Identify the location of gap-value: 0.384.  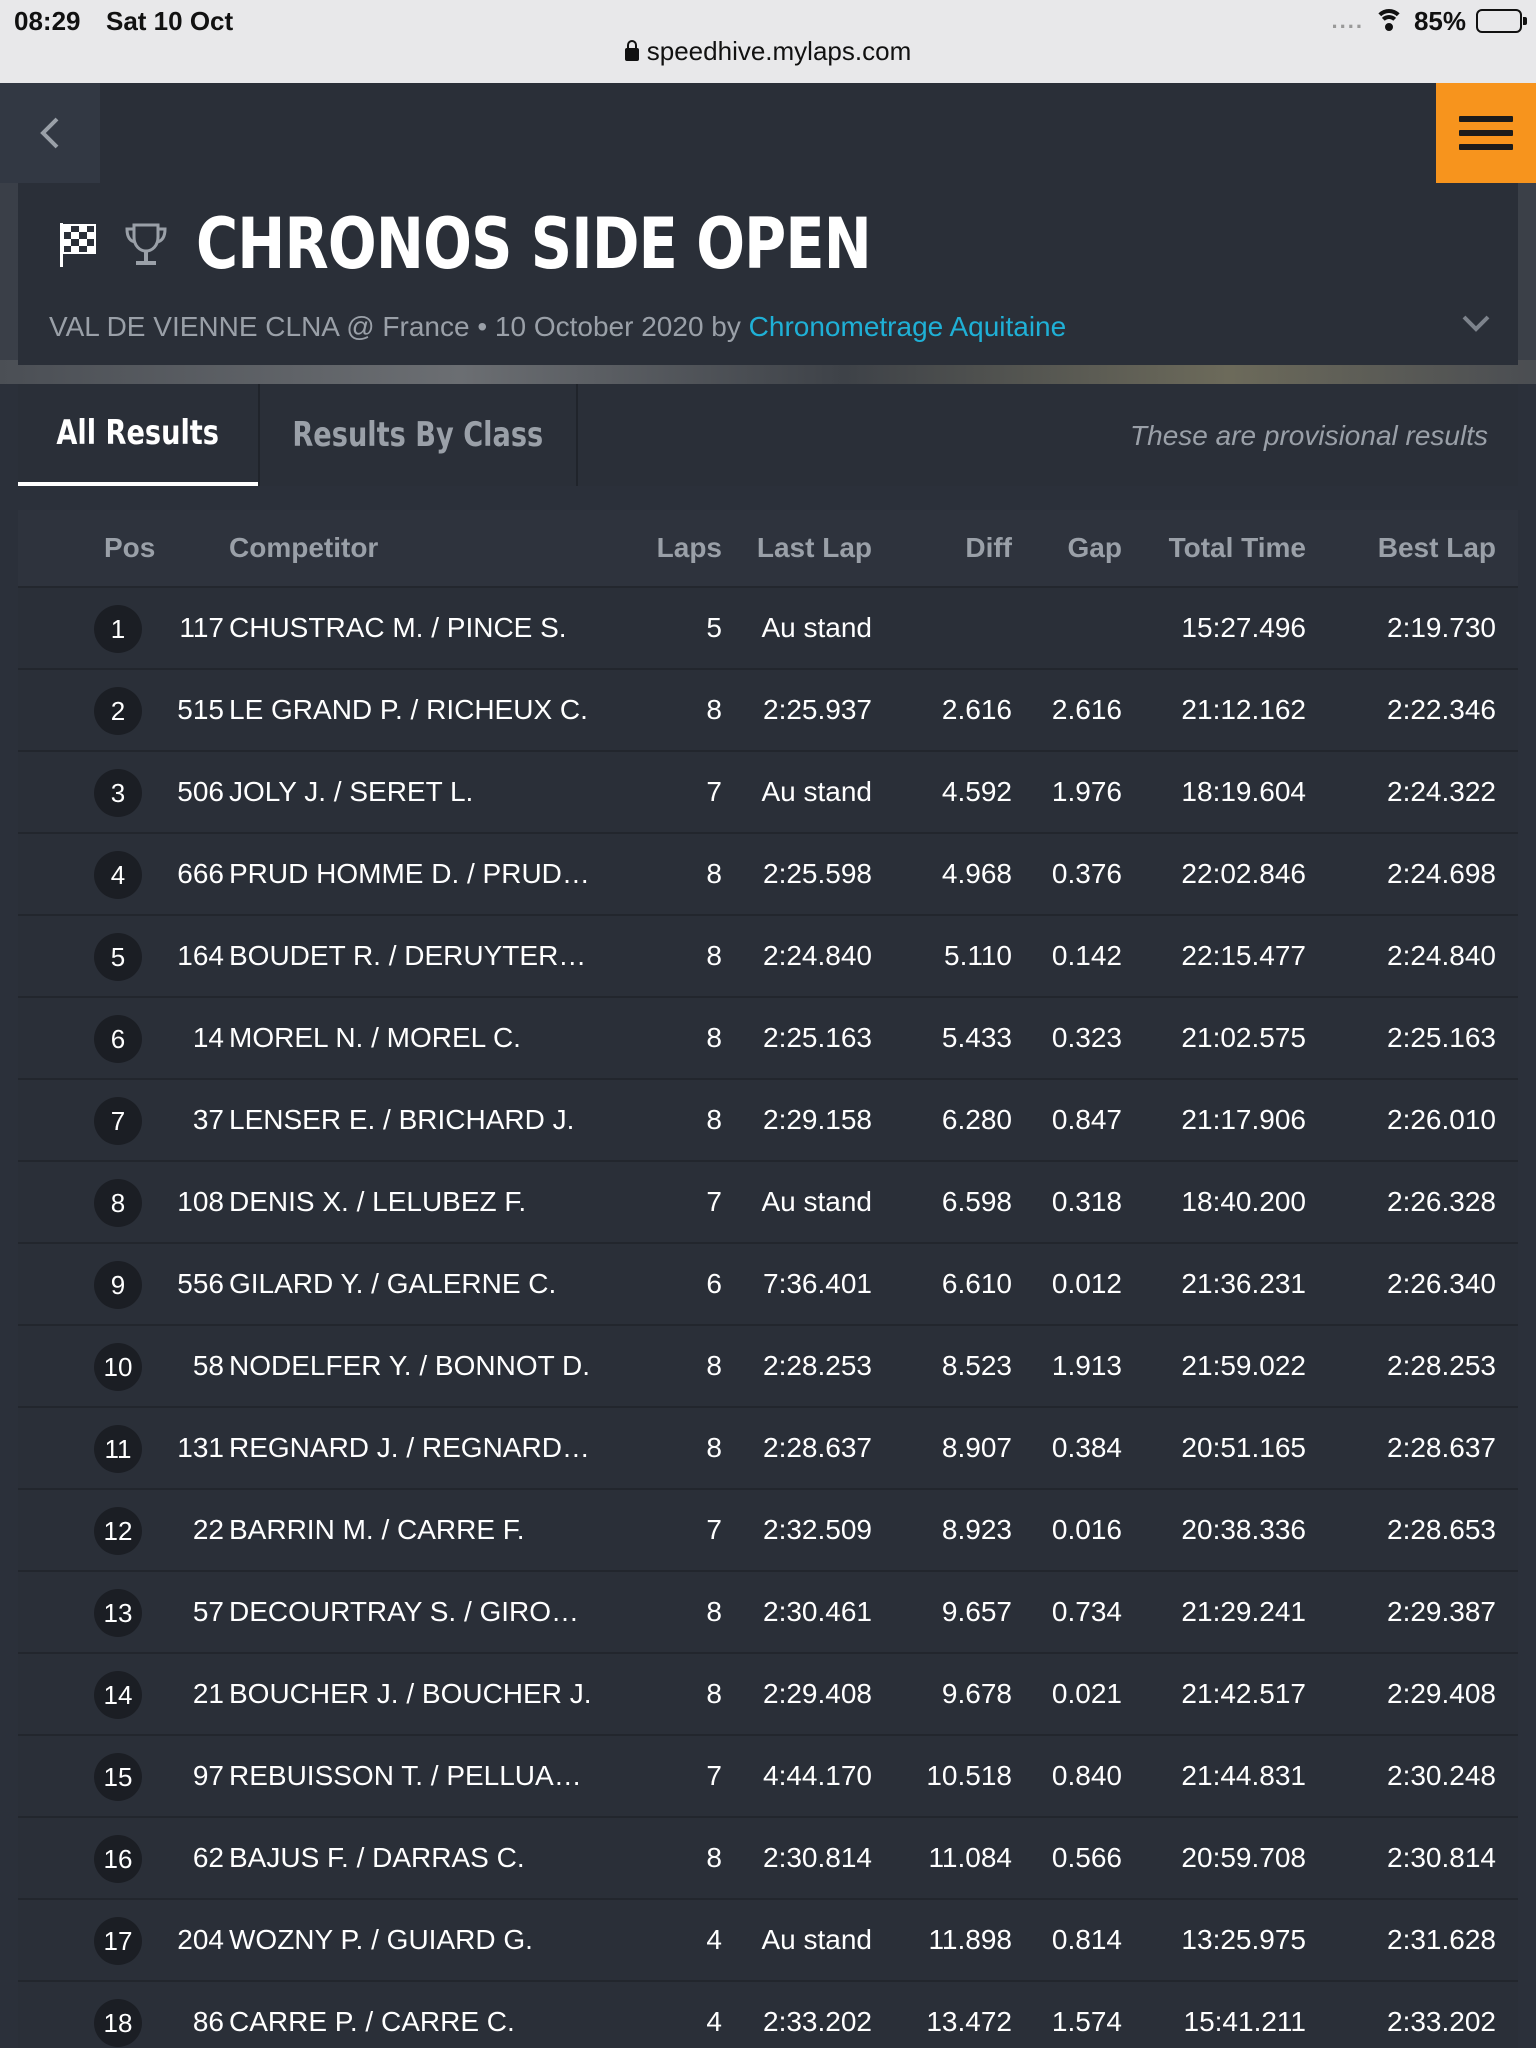
(1086, 1447).